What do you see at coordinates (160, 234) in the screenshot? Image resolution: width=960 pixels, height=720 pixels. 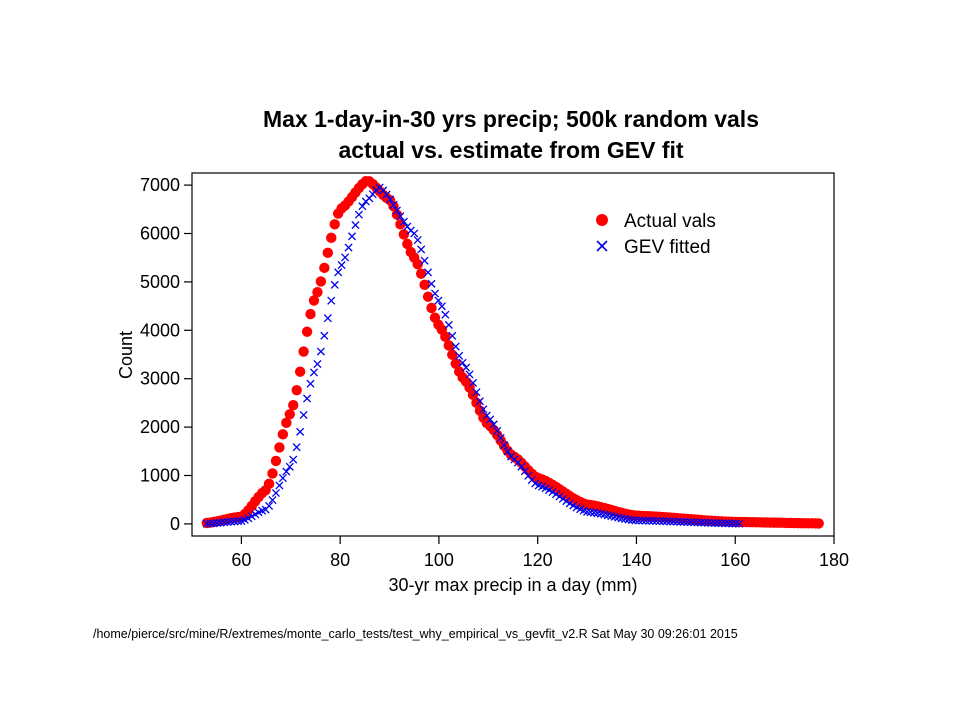 I see `y-tick-label: 6000` at bounding box center [160, 234].